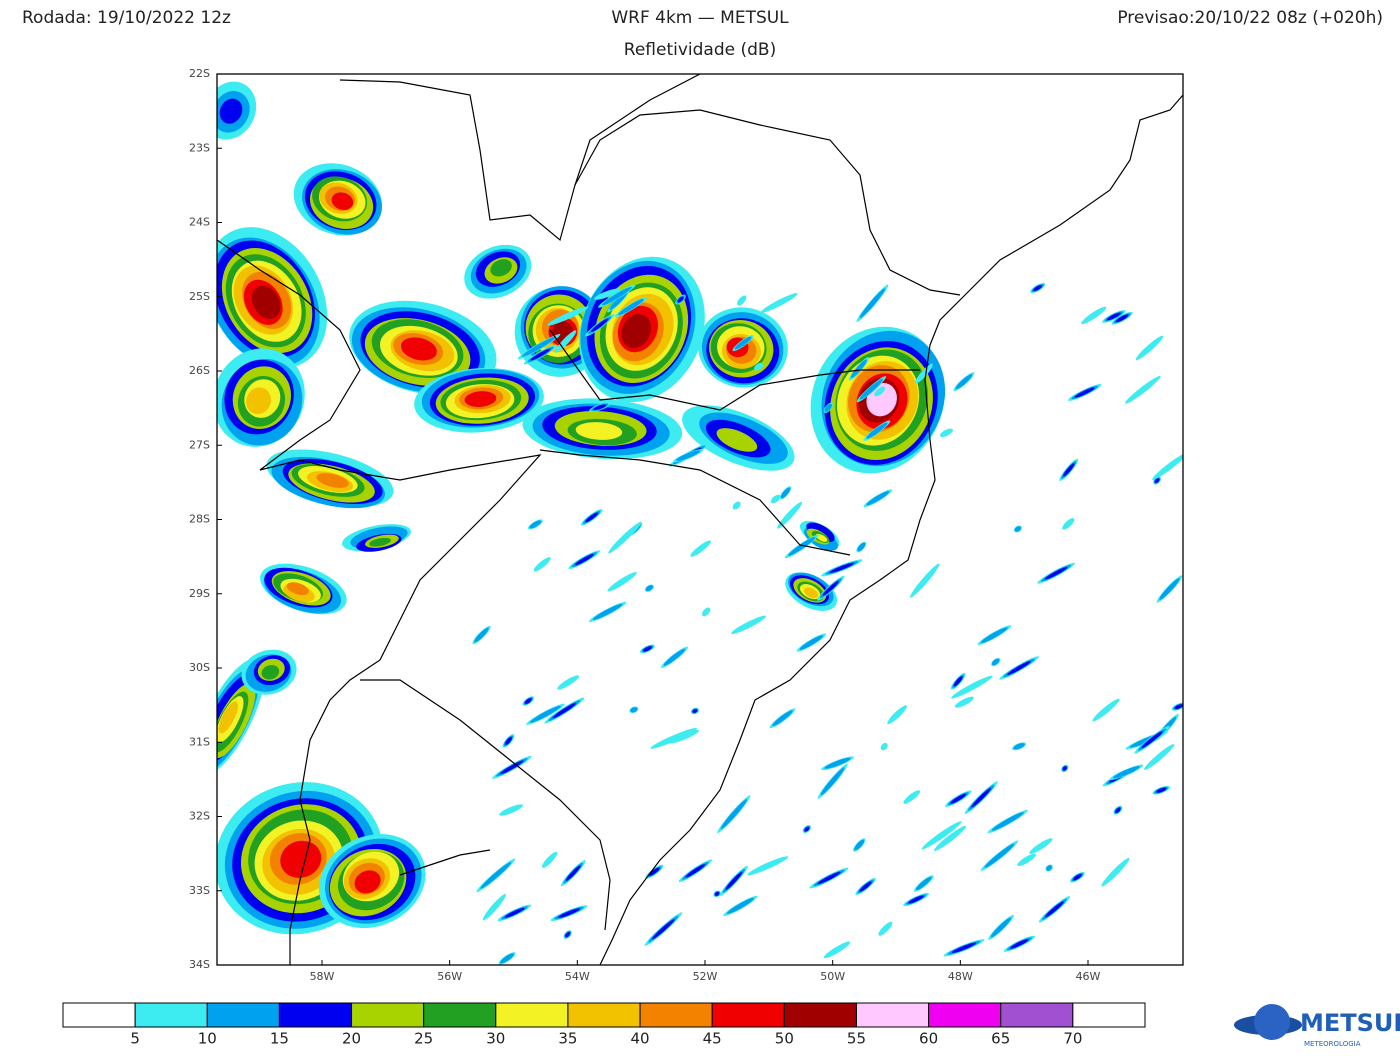  Describe the element at coordinates (700, 18) in the screenshot. I see `title: WRF 4km — METSUL` at that location.